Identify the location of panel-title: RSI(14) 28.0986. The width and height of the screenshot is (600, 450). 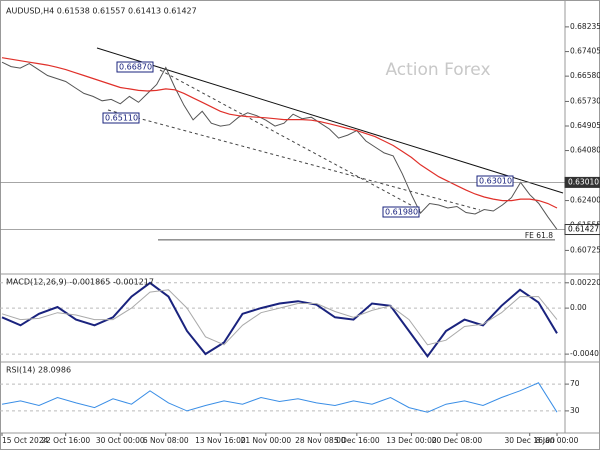
(38, 370).